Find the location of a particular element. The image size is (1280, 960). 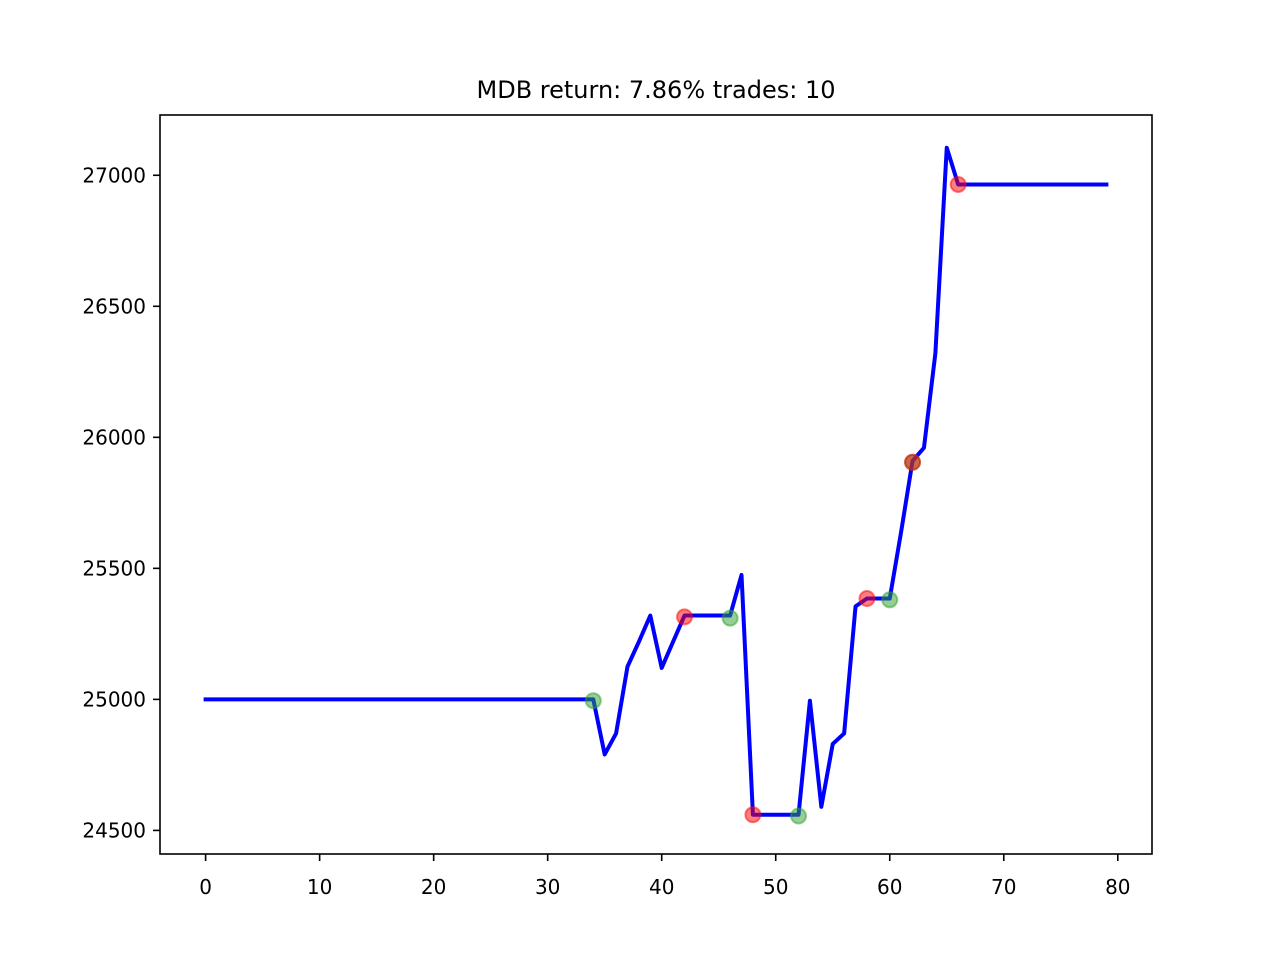

x-tick-label: 40 is located at coordinates (661, 887).